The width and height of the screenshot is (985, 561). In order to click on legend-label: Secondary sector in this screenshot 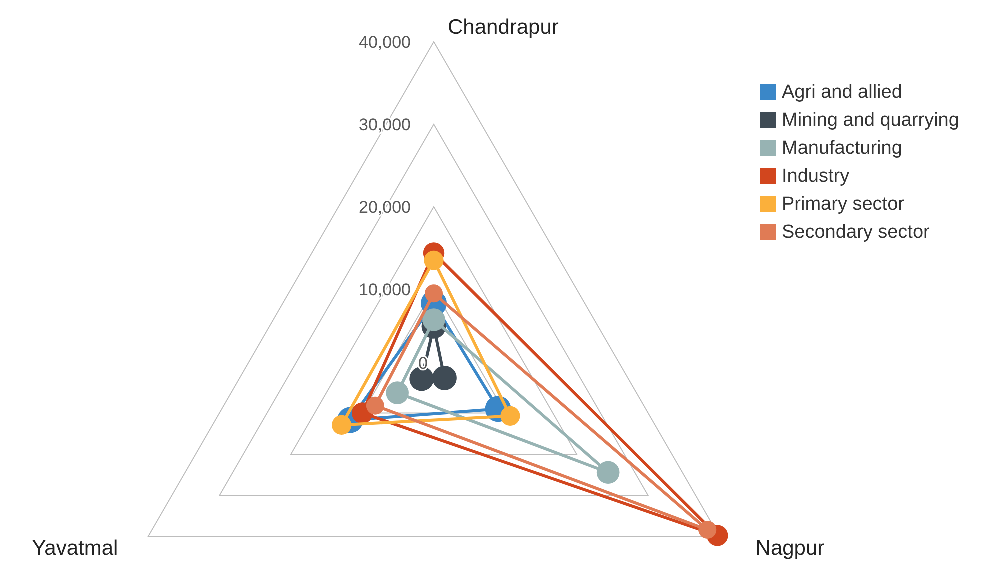, I will do `click(856, 232)`.